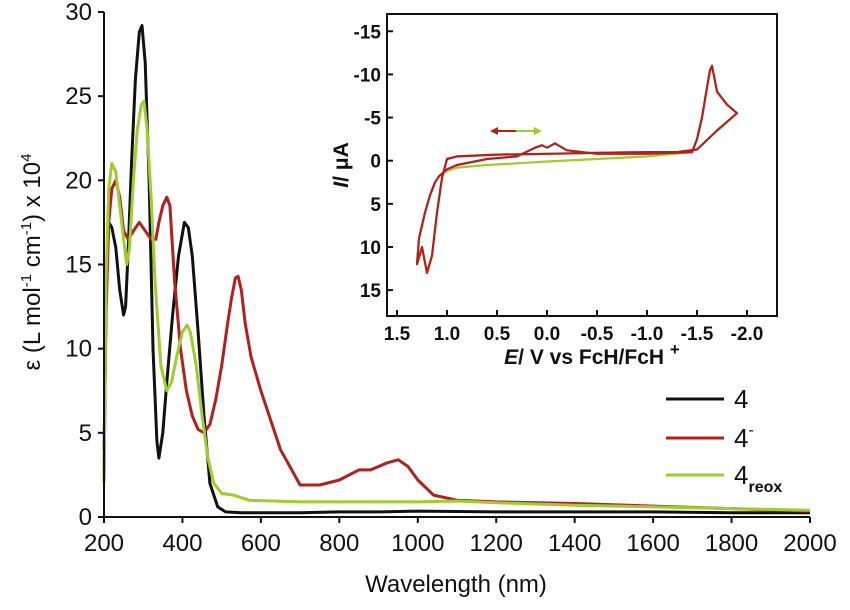  What do you see at coordinates (26, 158) in the screenshot?
I see `main-y-label-sup3: 4` at bounding box center [26, 158].